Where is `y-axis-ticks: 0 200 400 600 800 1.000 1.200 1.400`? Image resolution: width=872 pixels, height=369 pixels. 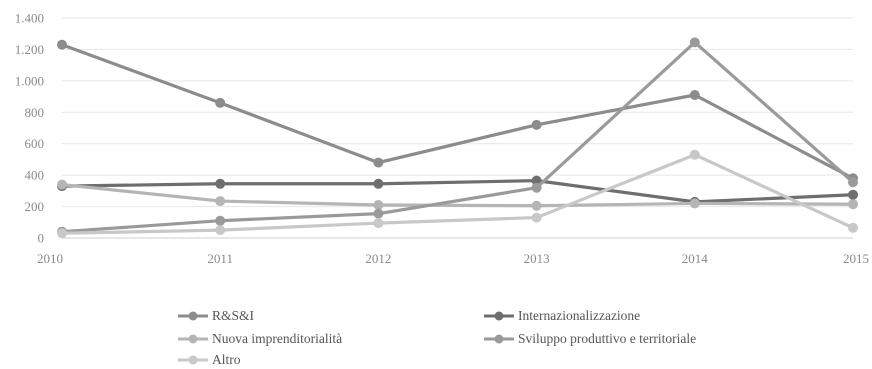 y-axis-ticks: 0 200 400 600 800 1.000 1.200 1.400 is located at coordinates (29, 128).